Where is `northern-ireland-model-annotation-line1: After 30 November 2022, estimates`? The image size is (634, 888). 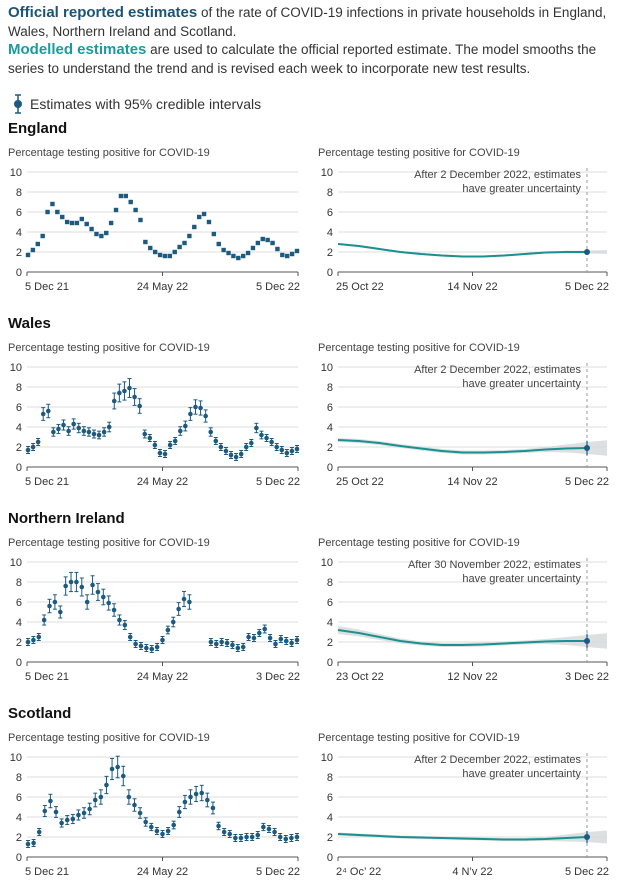
northern-ireland-model-annotation-line1: After 30 November 2022, estimates is located at coordinates (495, 565).